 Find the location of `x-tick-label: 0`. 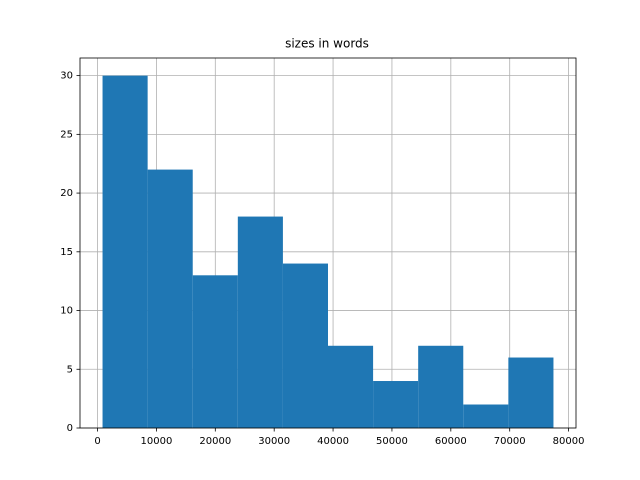

x-tick-label: 0 is located at coordinates (97, 441).